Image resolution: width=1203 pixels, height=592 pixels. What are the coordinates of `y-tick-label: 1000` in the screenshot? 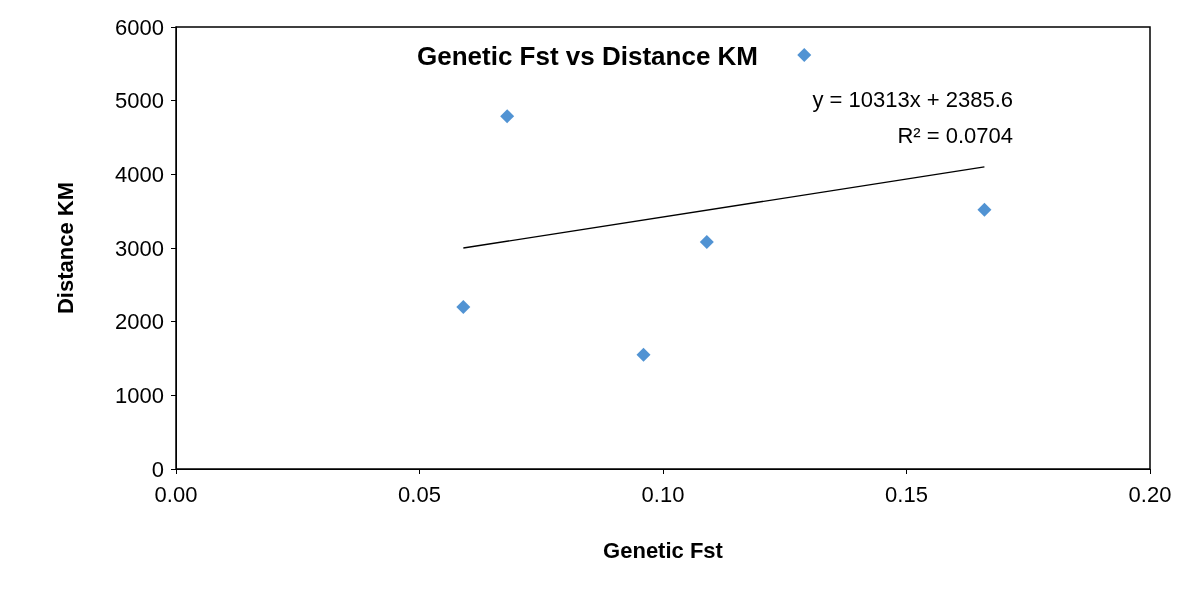 It's located at (139, 395).